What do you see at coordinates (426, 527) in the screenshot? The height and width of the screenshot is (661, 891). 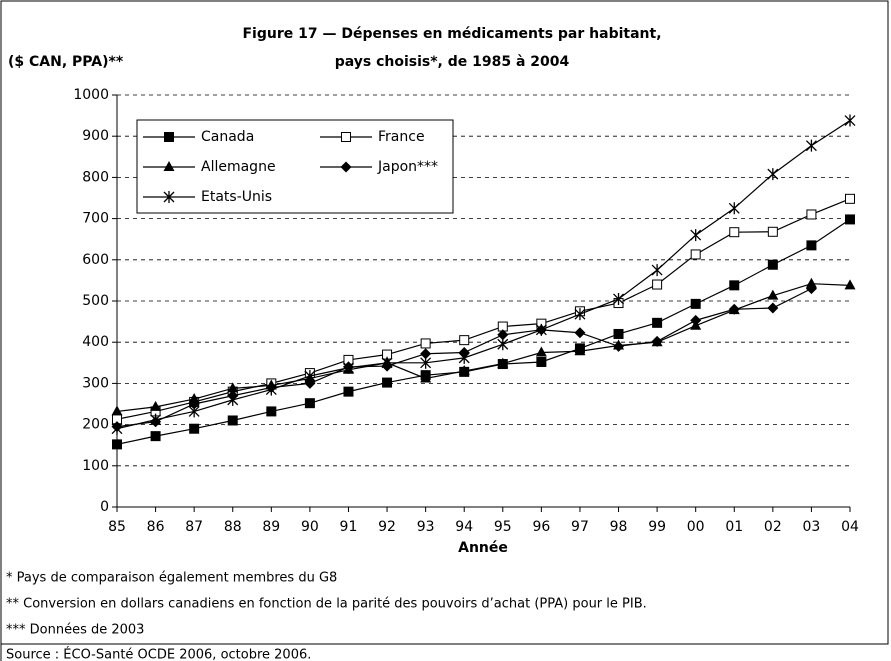 I see `x-tick-label: 93` at bounding box center [426, 527].